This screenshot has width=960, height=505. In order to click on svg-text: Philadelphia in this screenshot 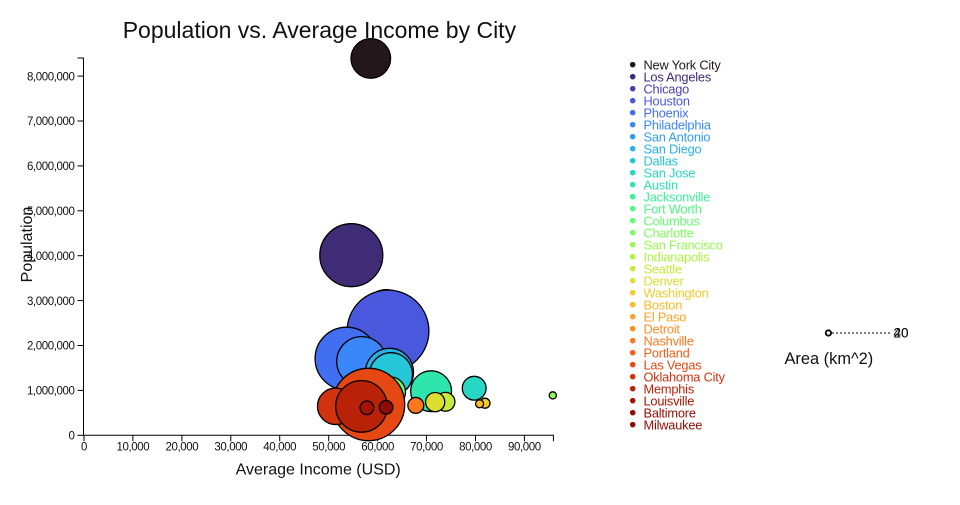, I will do `click(678, 124)`.